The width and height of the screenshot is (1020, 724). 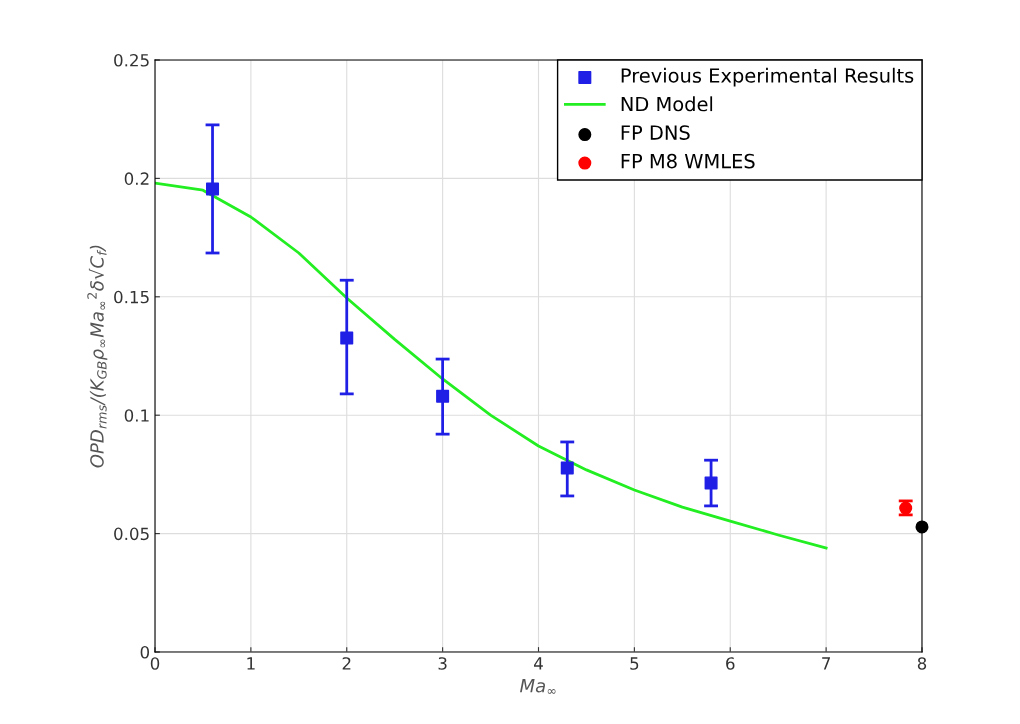 I want to click on x-axis-title: Ma$_{∞}$, so click(x=538, y=686).